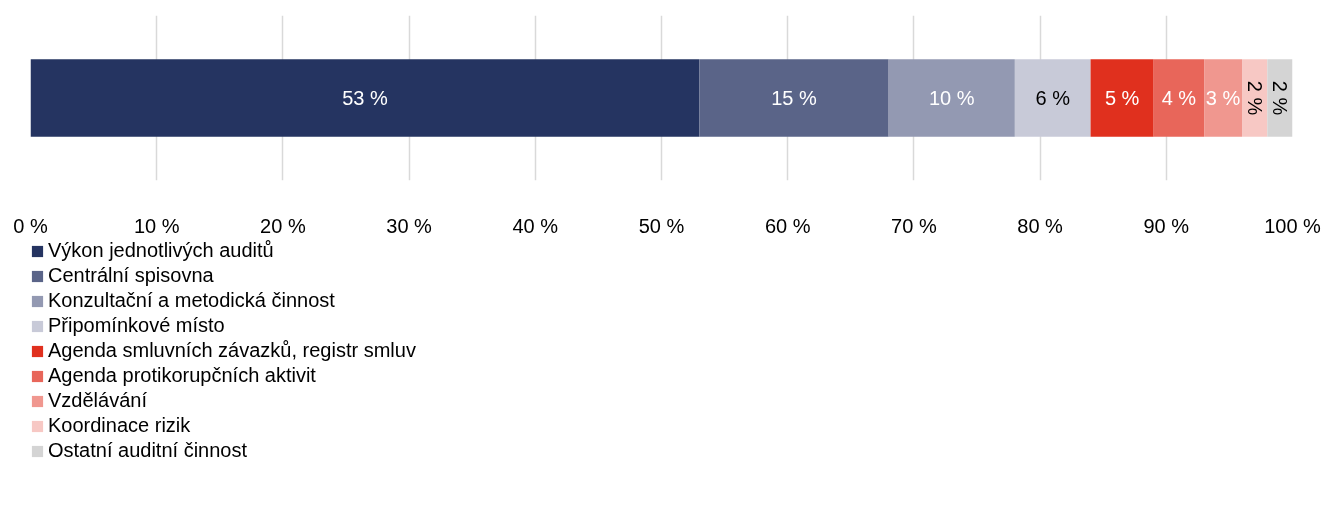  I want to click on data-label: 6 %, so click(1053, 98).